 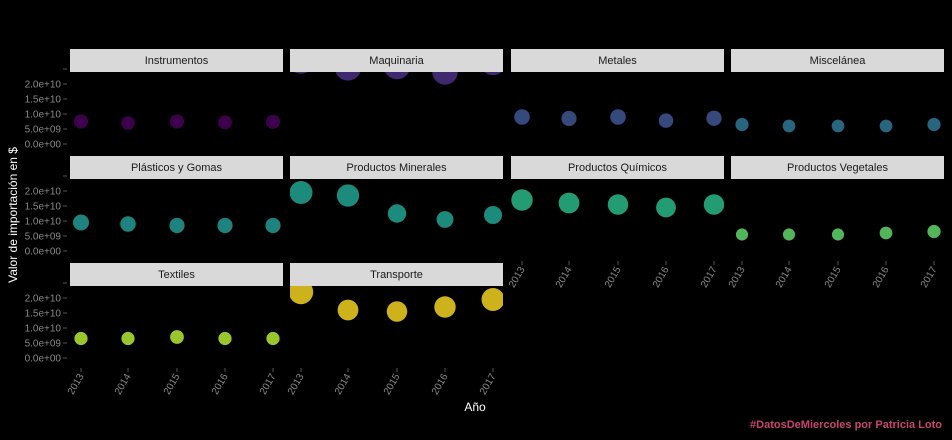 I want to click on facet-title: Transporte, so click(x=396, y=275).